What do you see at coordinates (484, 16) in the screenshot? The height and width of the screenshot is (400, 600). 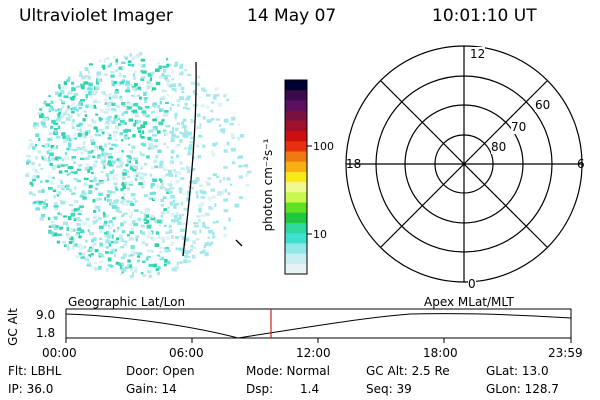 I see `observation-time: 10:01:10 UT` at bounding box center [484, 16].